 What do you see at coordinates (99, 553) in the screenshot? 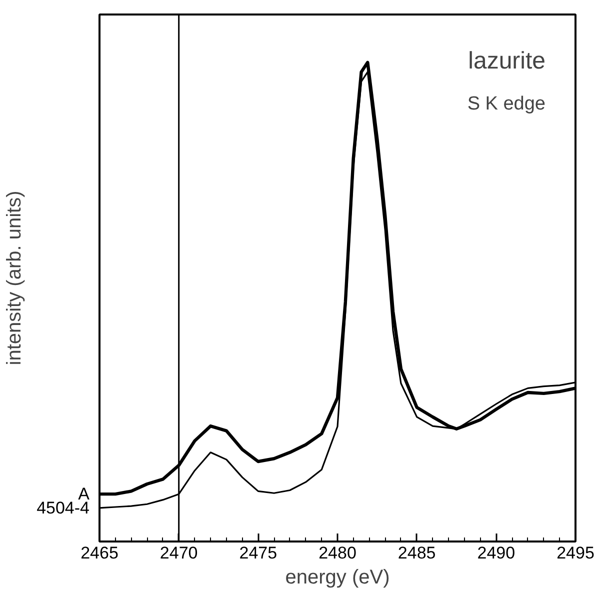
I see `x-tick-label: 2465` at bounding box center [99, 553].